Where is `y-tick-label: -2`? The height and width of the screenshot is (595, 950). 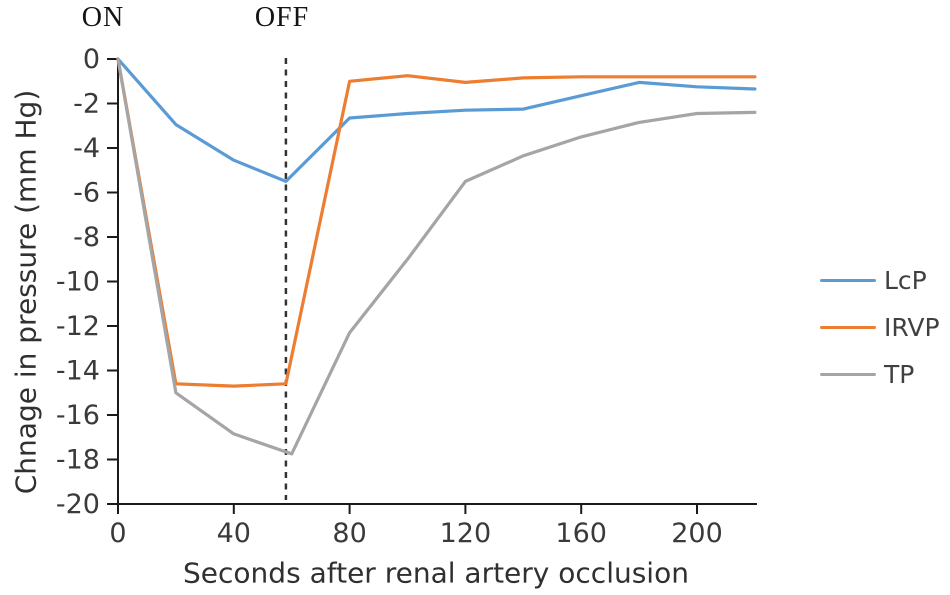 y-tick-label: -2 is located at coordinates (86, 104).